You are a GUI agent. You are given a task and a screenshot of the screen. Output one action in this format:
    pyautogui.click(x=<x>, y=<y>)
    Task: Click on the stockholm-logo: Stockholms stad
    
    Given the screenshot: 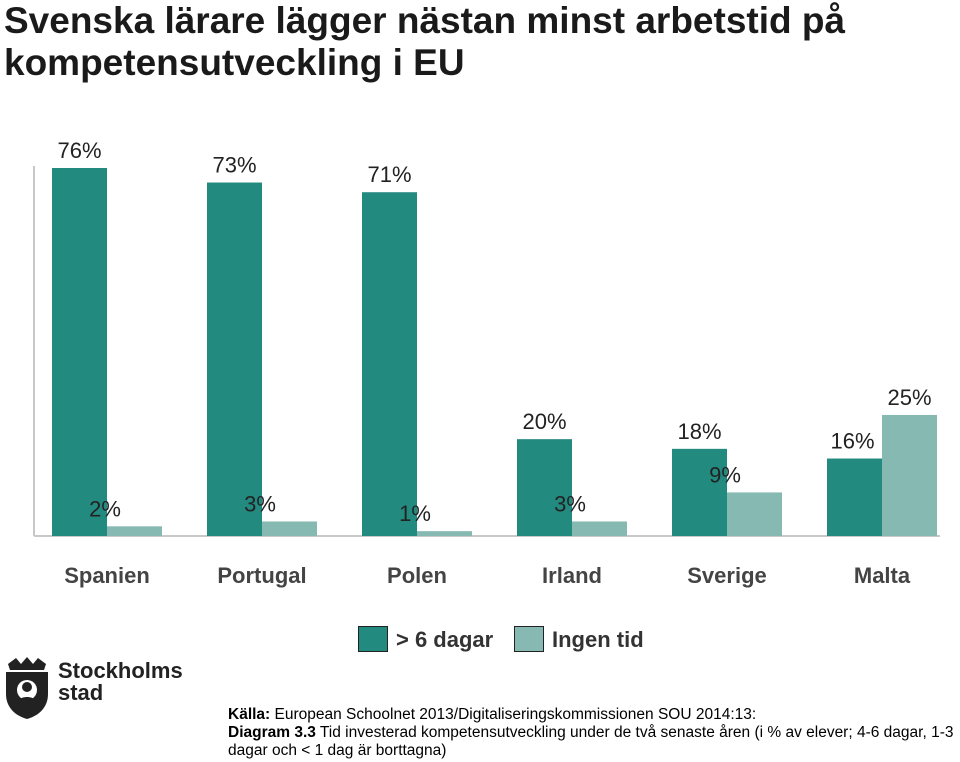 What is the action you would take?
    pyautogui.click(x=92, y=688)
    